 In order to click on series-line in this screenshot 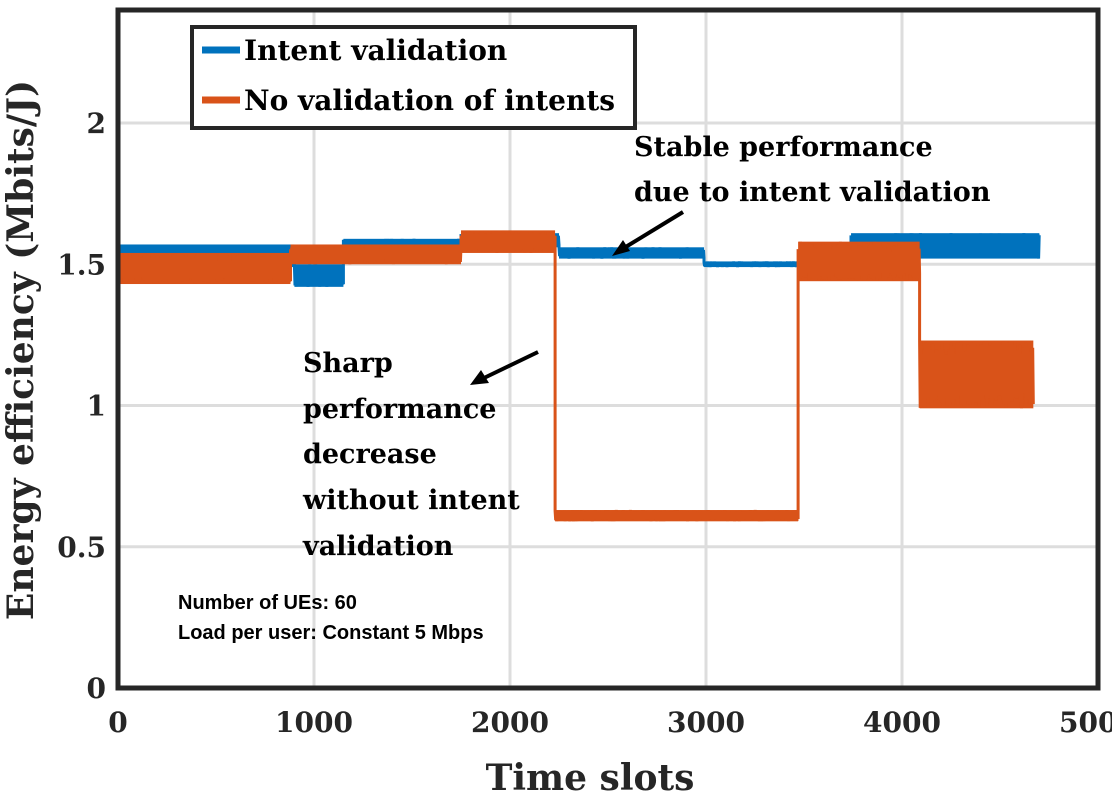, I will do `click(578, 260)`.